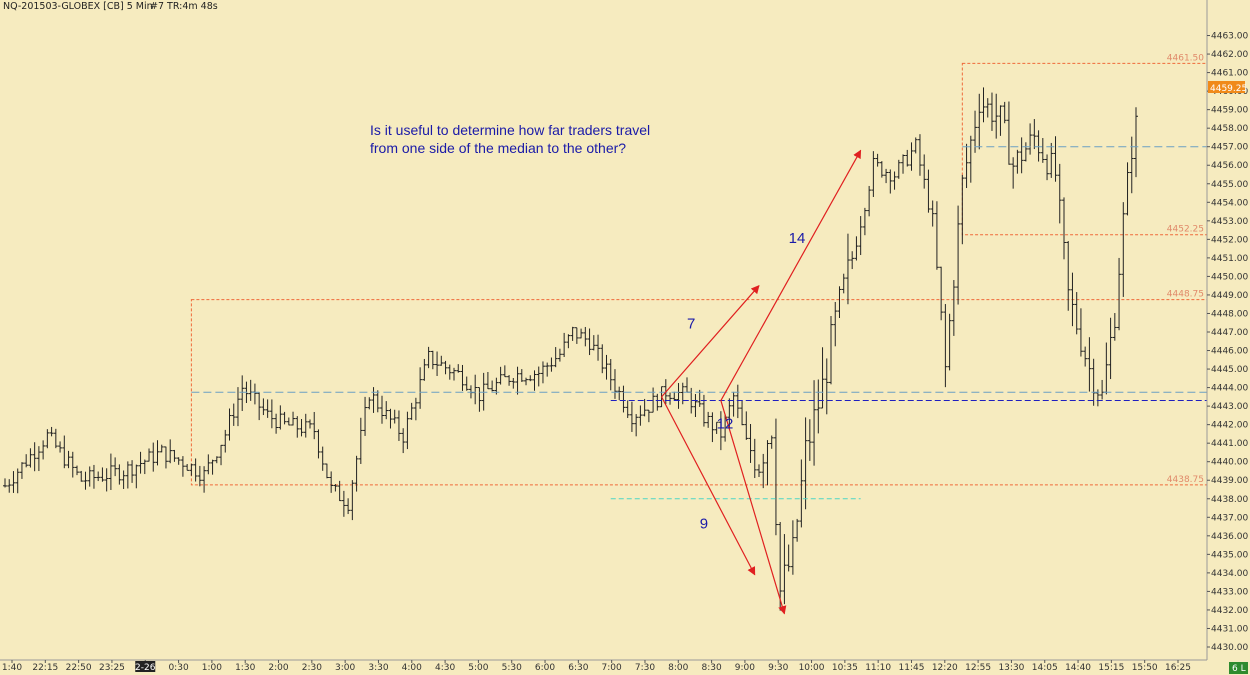 This screenshot has width=1250, height=675. I want to click on price-level-label: 4438.75, so click(1185, 480).